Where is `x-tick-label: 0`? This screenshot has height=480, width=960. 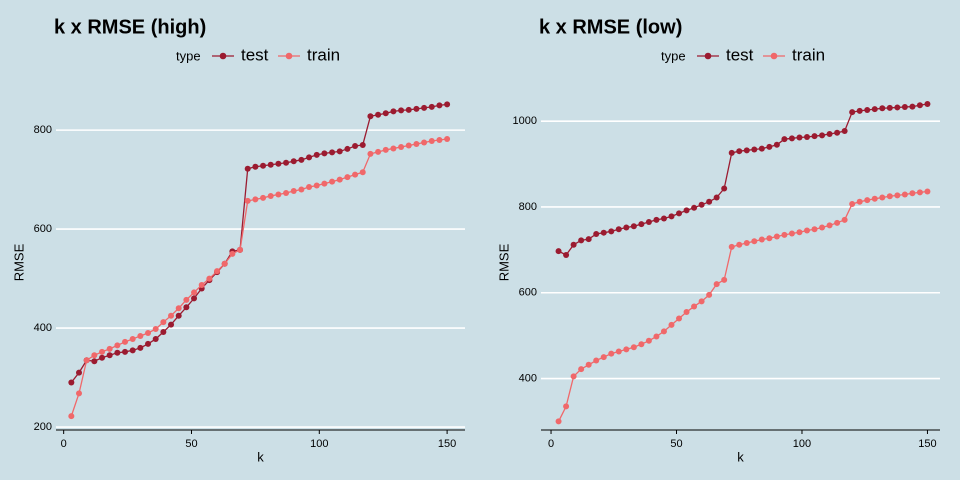 x-tick-label: 0 is located at coordinates (64, 444).